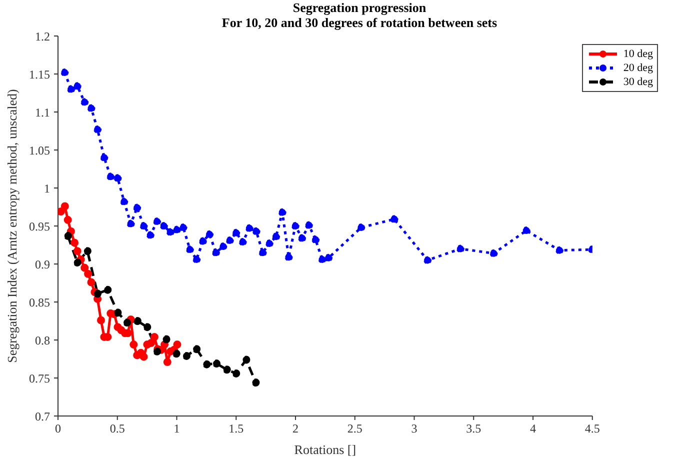 Image resolution: width=688 pixels, height=466 pixels. Describe the element at coordinates (474, 429) in the screenshot. I see `x-tick-label: 3.5` at that location.